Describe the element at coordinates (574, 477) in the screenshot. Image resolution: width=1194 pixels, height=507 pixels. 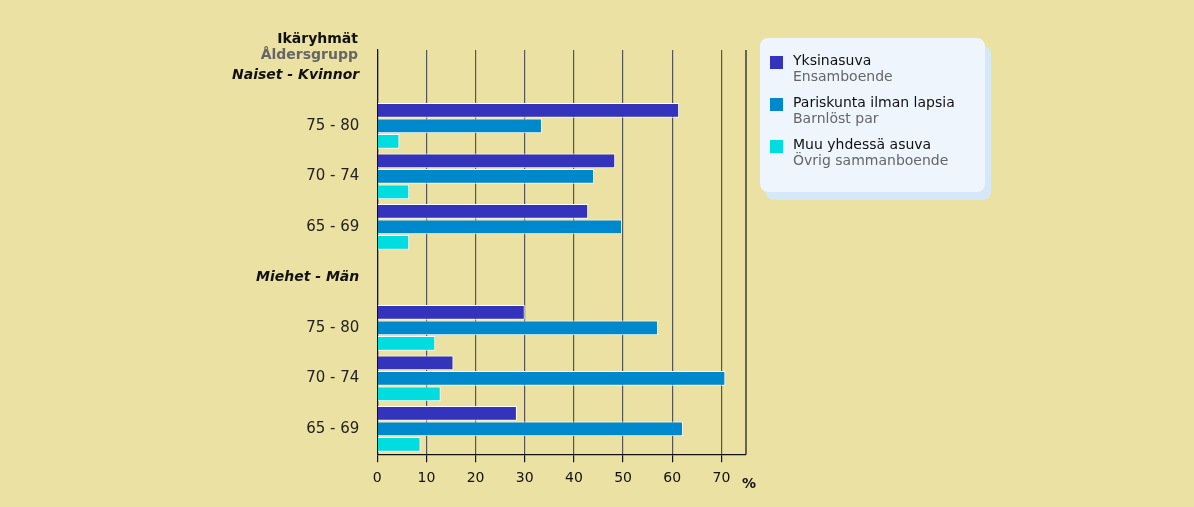
I see `x-tick-label: 40` at that location.